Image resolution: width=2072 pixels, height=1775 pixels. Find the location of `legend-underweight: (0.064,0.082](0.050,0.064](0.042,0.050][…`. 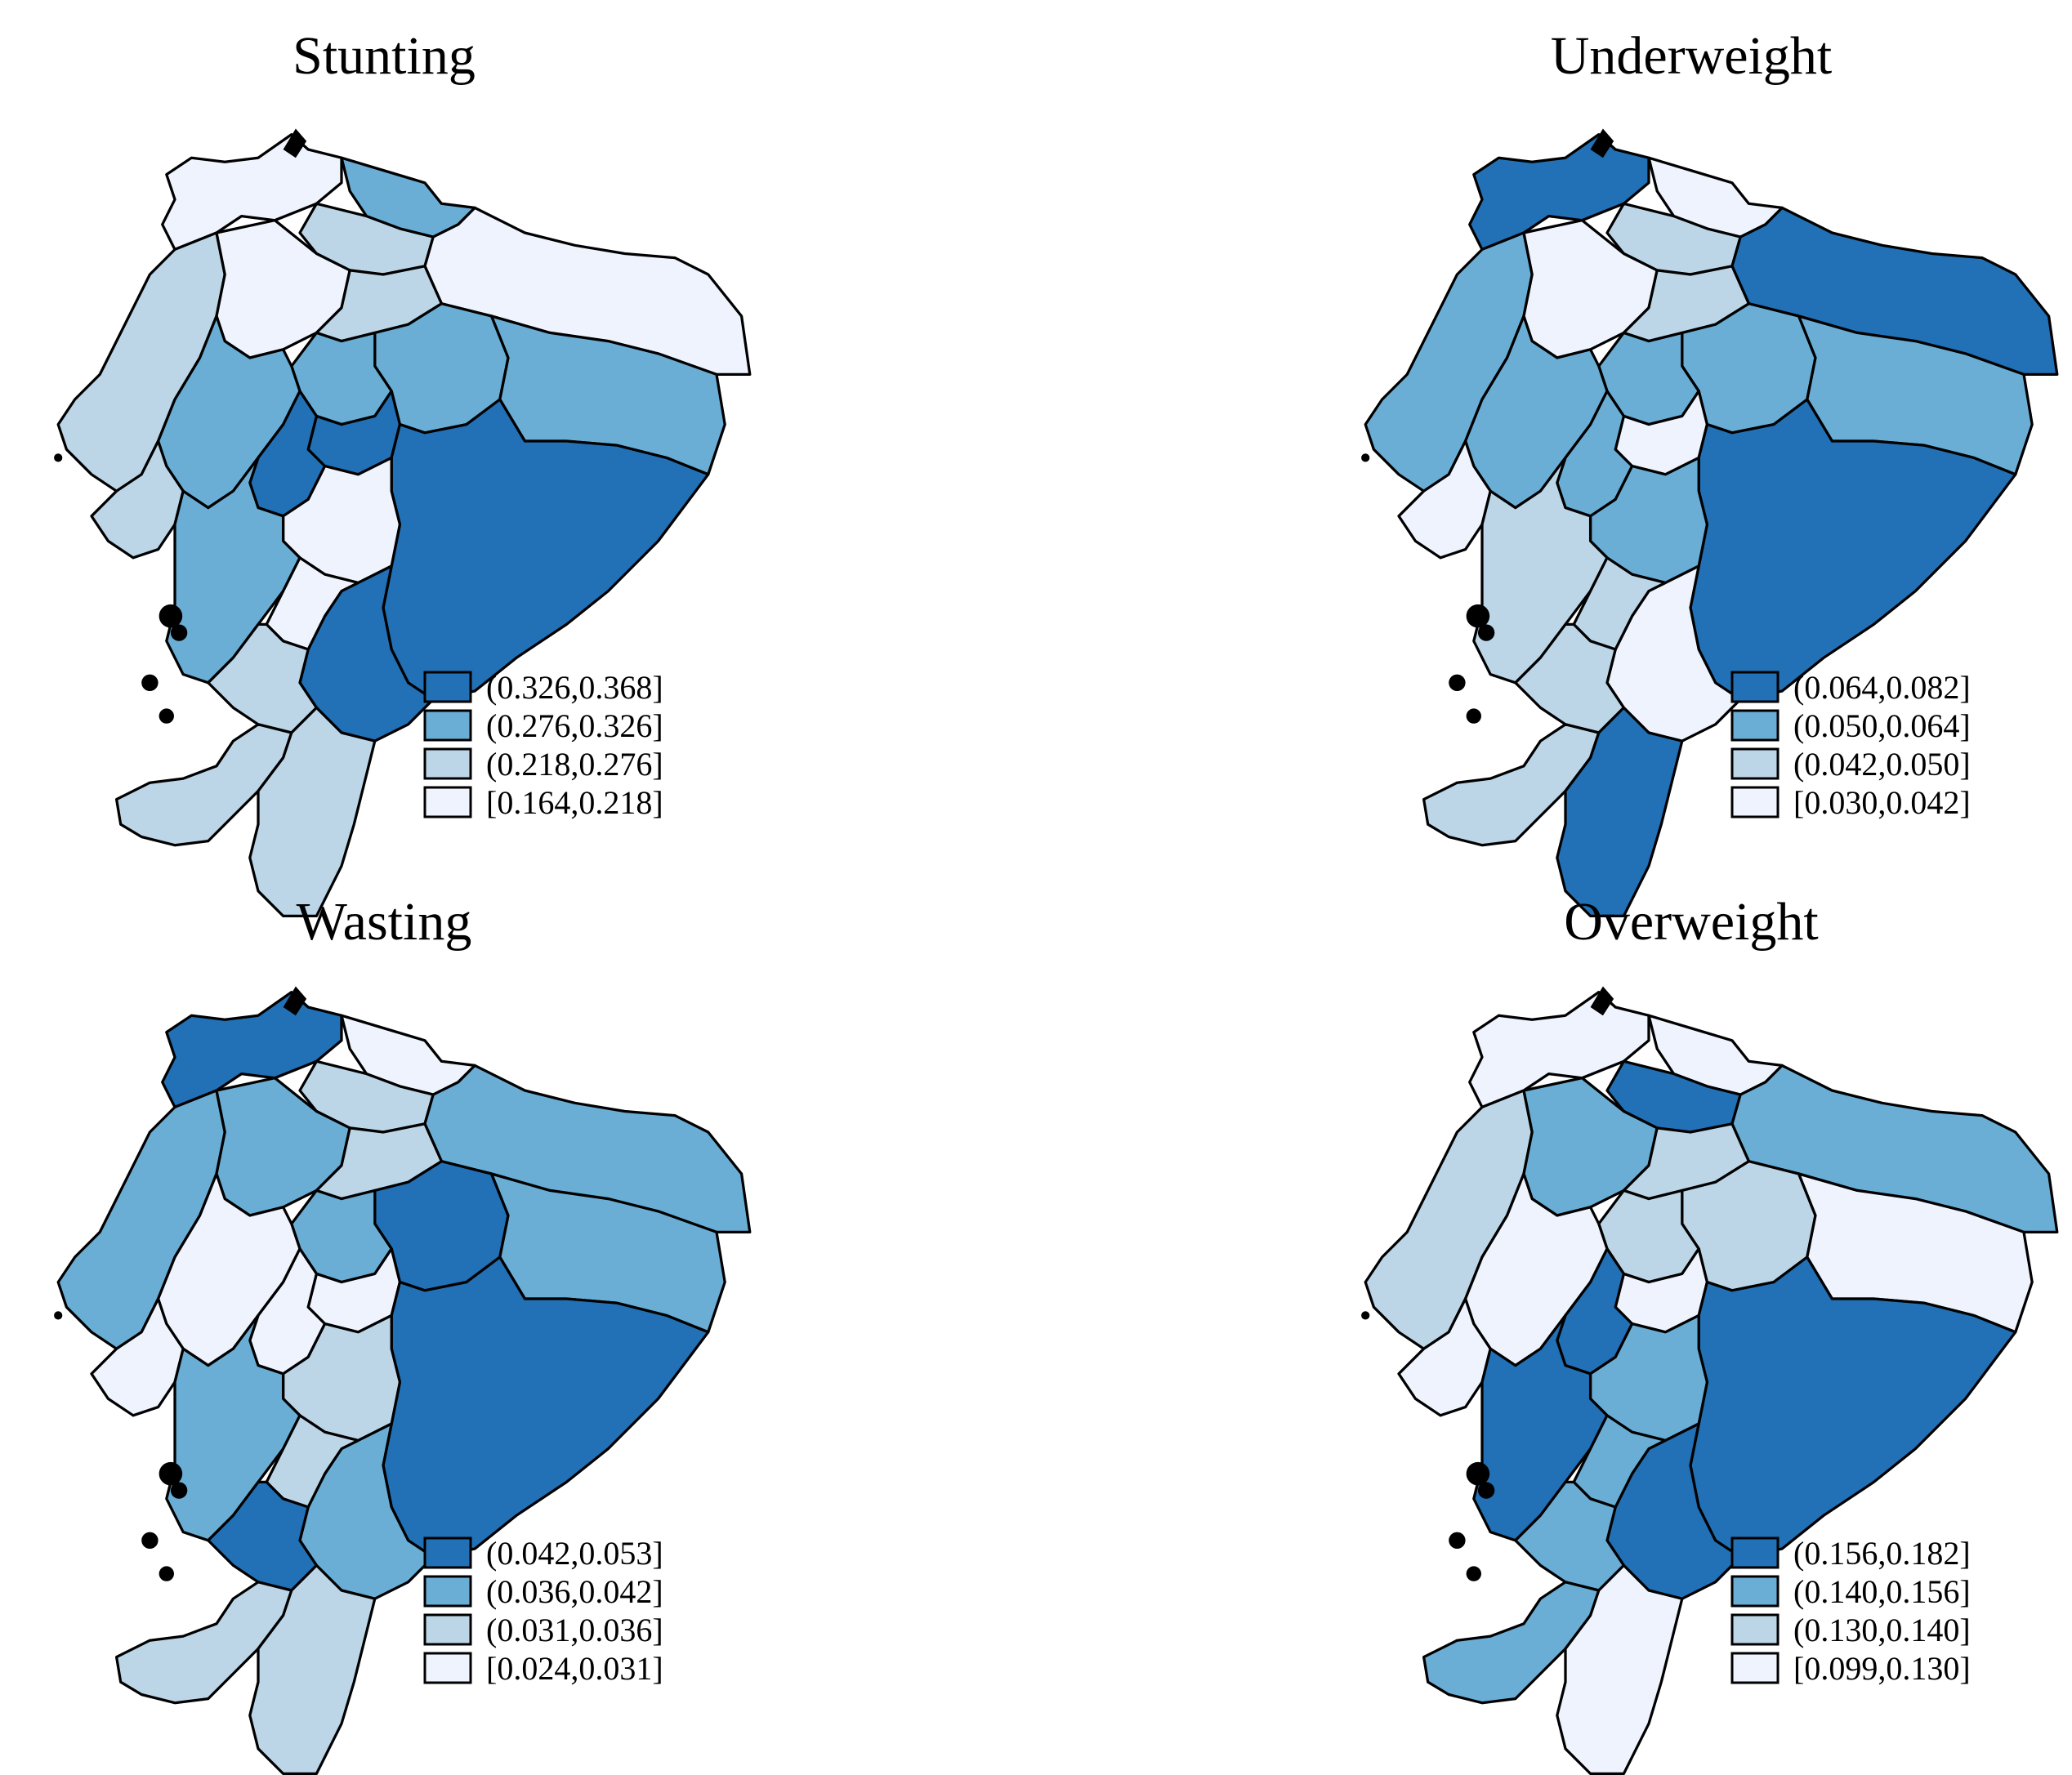

legend-underweight: (0.064,0.082](0.050,0.064](0.042,0.050][… is located at coordinates (1851, 745).